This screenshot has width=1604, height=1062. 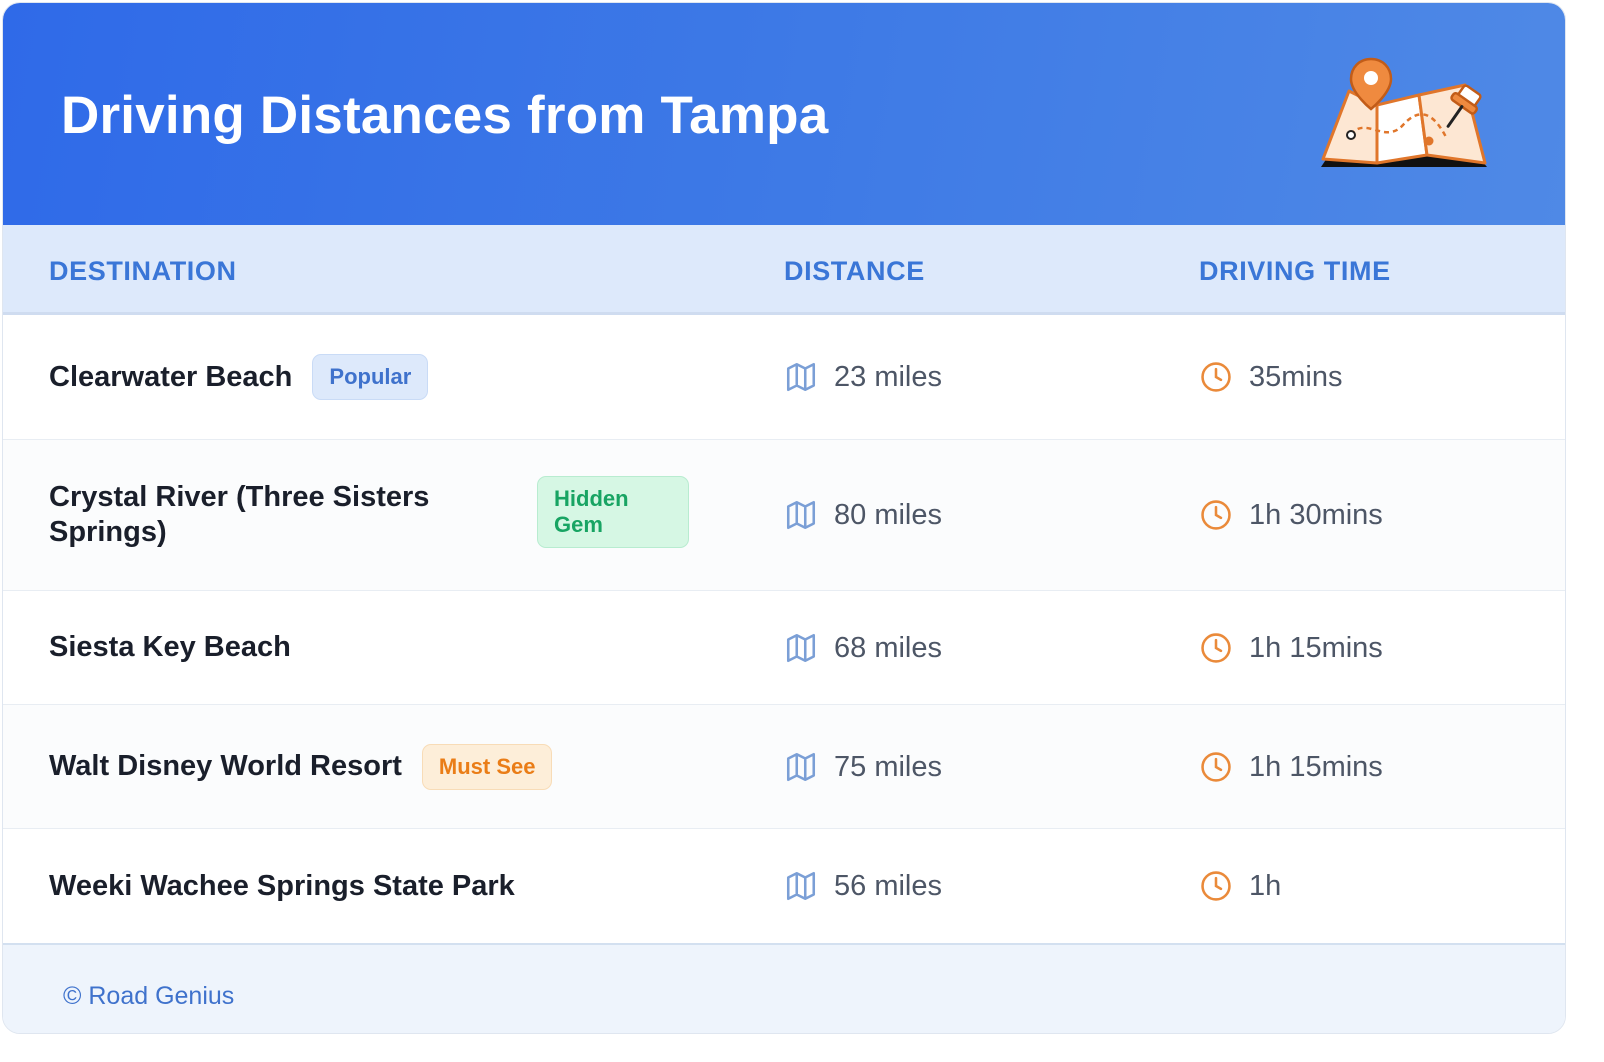 I want to click on table-row: Clearwater Beach Popular 23 miles 35mins, so click(x=784, y=377).